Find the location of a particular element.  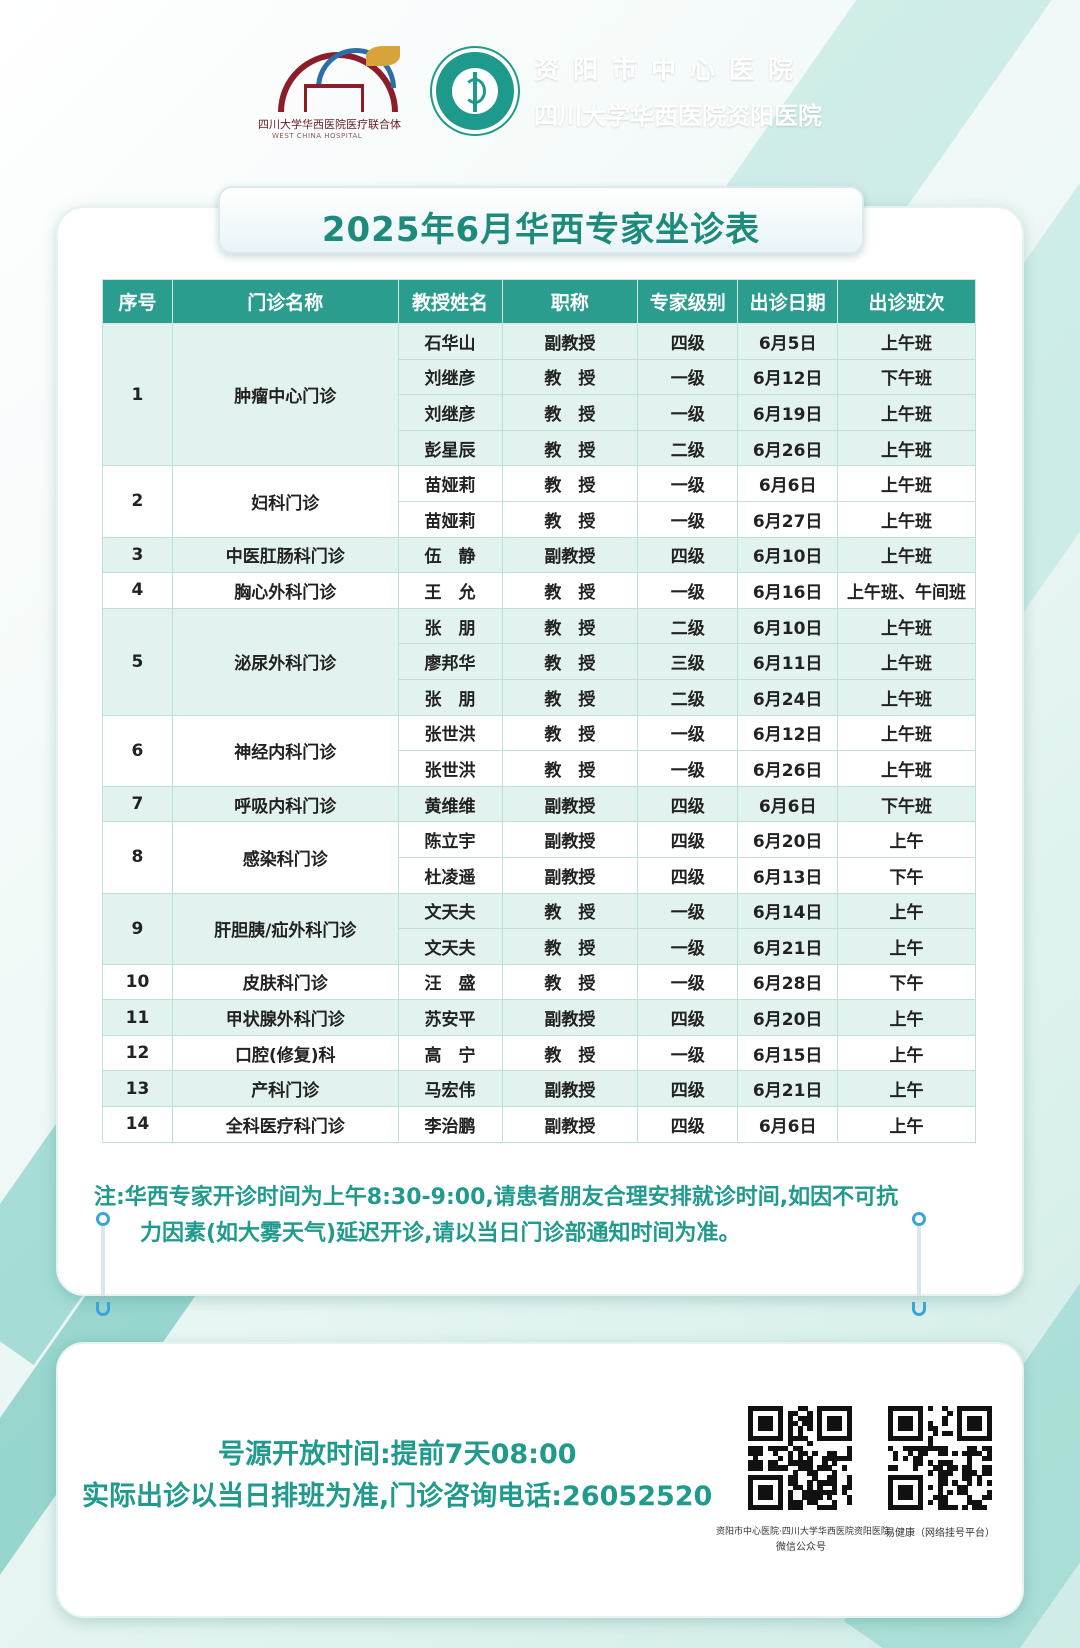

cell-date: 6月5日 is located at coordinates (788, 341).